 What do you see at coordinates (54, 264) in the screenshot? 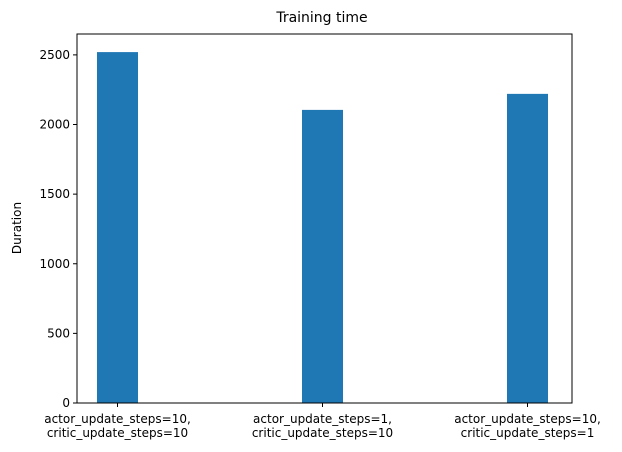
I see `y-tick-label-1000: 1000` at bounding box center [54, 264].